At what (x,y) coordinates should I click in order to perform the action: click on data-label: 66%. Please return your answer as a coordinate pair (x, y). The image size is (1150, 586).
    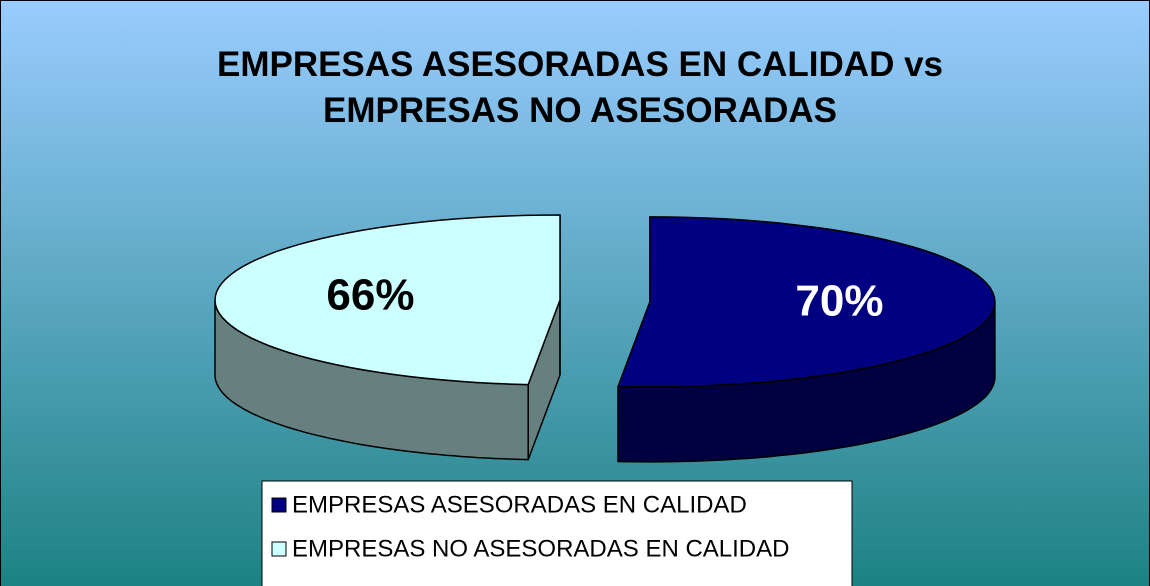
    Looking at the image, I should click on (370, 294).